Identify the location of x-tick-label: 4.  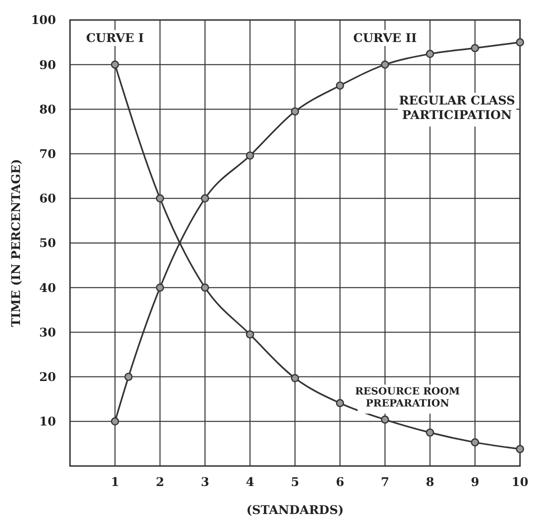
(250, 482).